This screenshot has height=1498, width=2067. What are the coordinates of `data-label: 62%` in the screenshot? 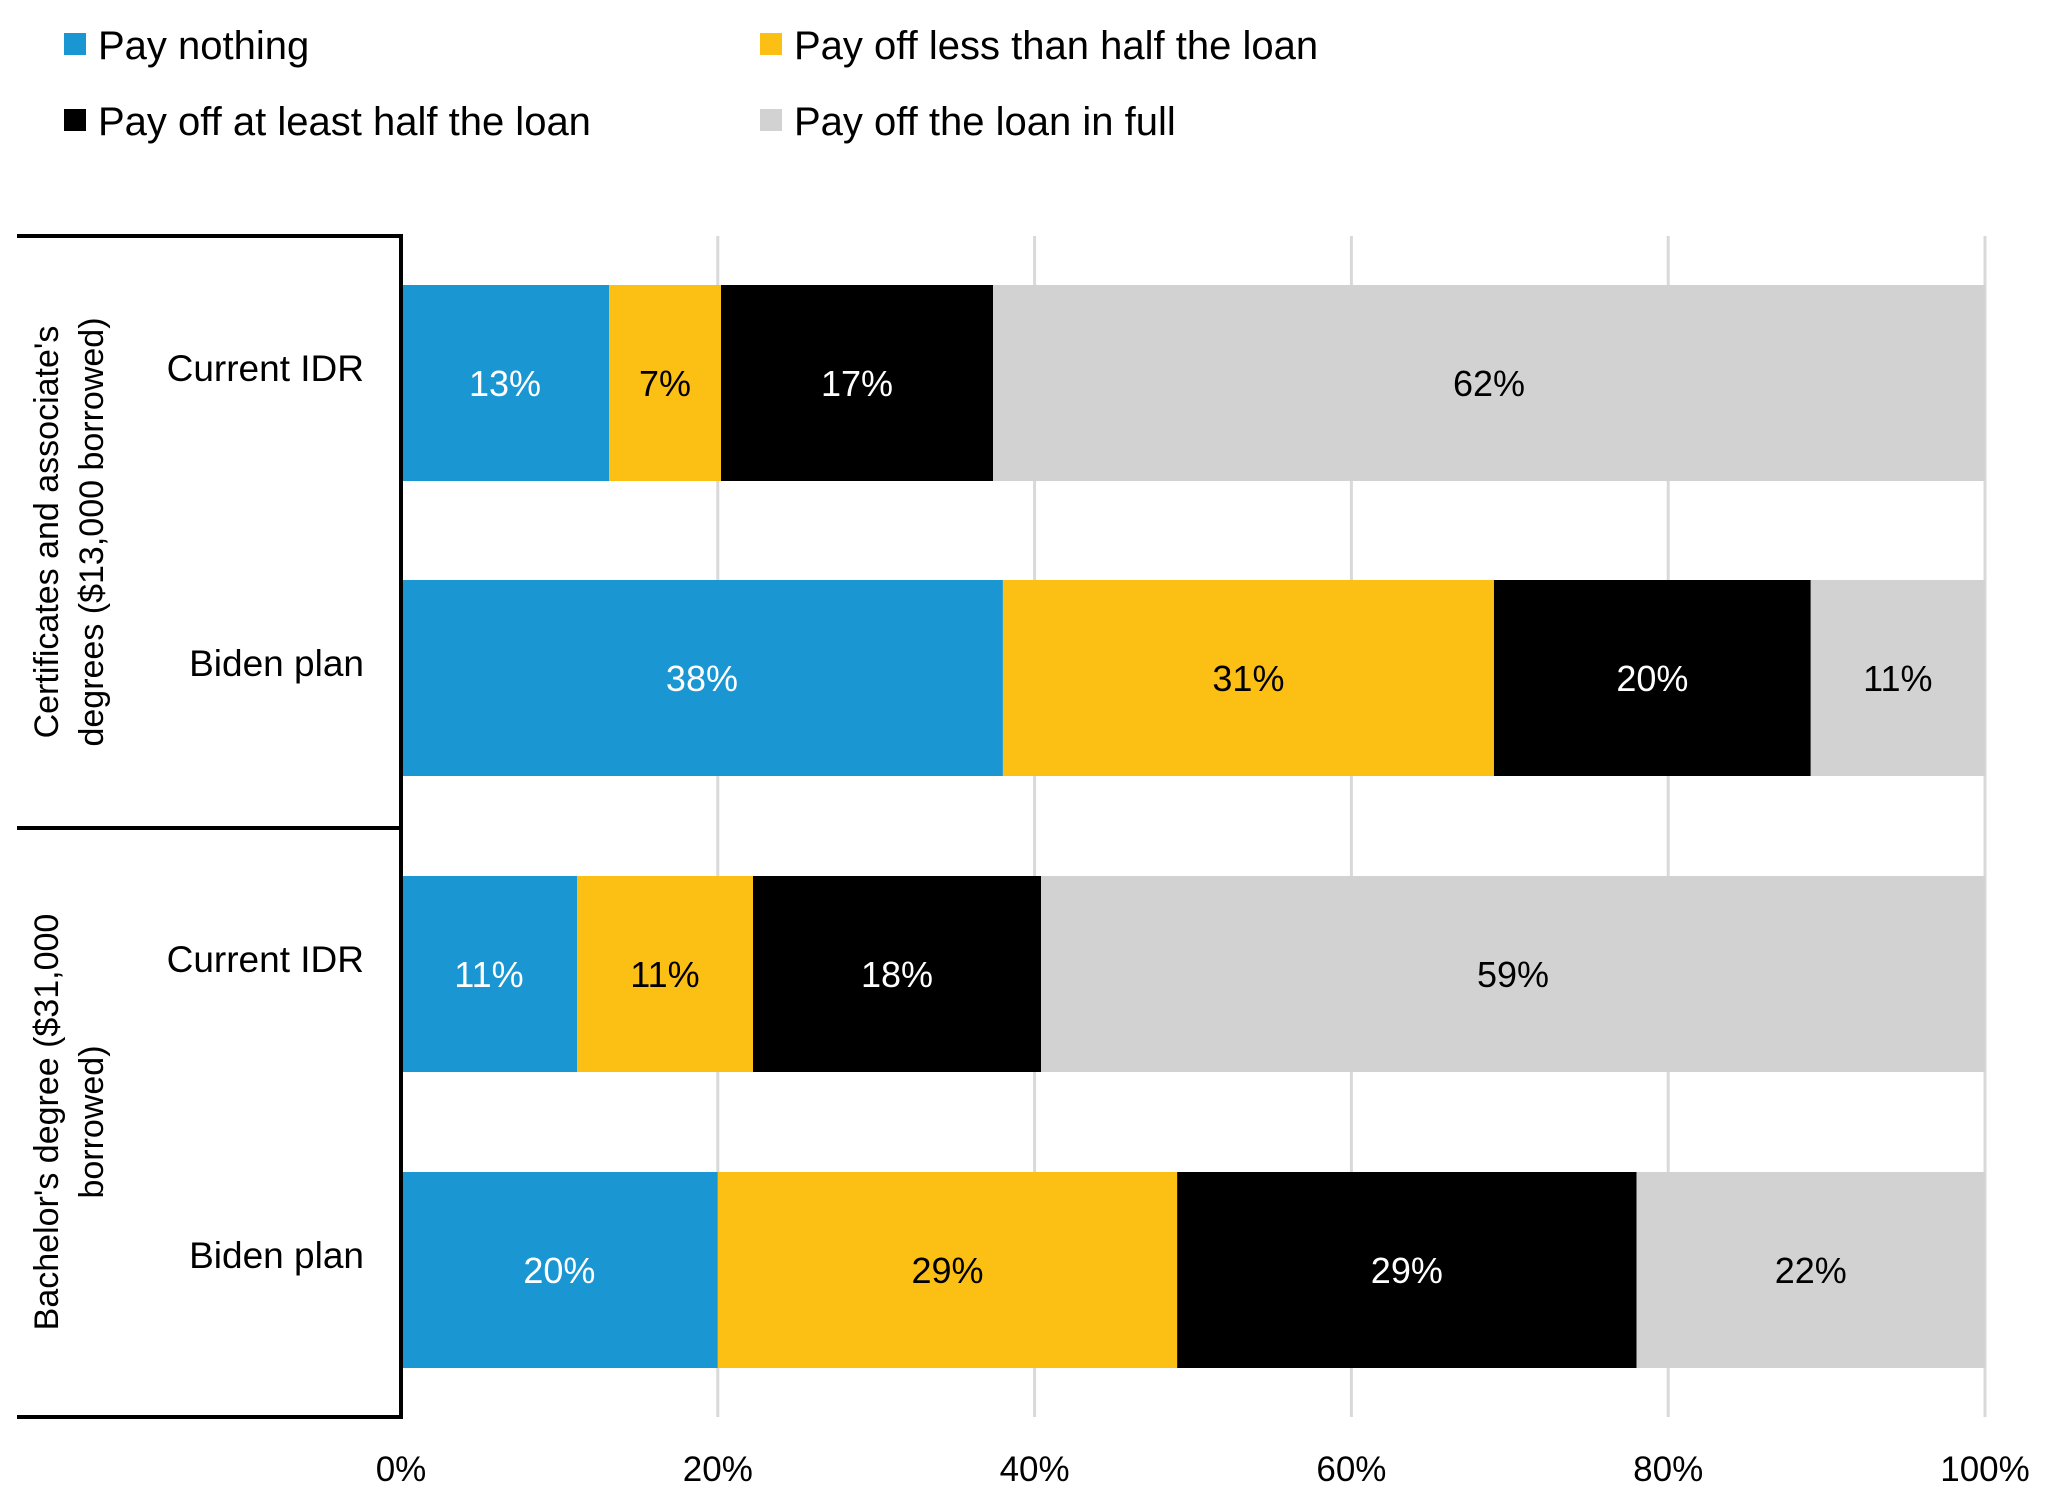 It's located at (1489, 383).